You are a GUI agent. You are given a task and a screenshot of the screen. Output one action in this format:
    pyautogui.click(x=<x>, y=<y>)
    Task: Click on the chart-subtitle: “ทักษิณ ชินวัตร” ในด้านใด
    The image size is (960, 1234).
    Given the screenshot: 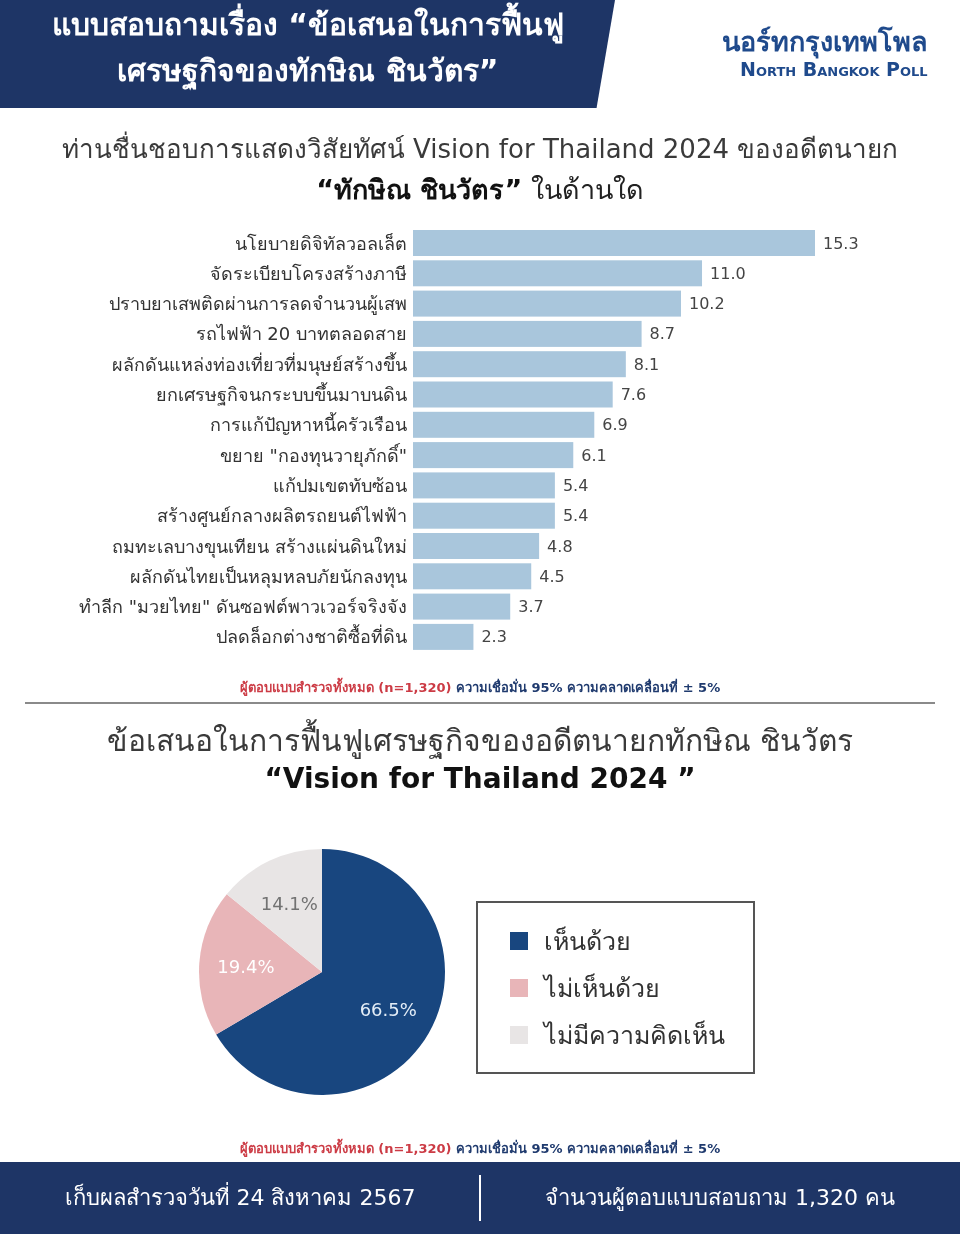 What is the action you would take?
    pyautogui.click(x=480, y=189)
    